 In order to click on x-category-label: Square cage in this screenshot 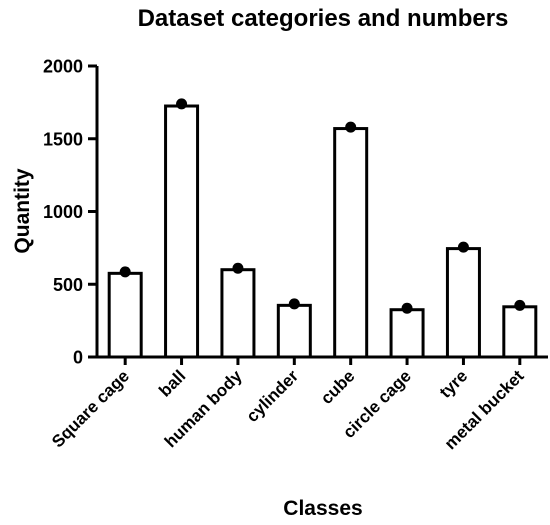, I will do `click(90, 408)`.